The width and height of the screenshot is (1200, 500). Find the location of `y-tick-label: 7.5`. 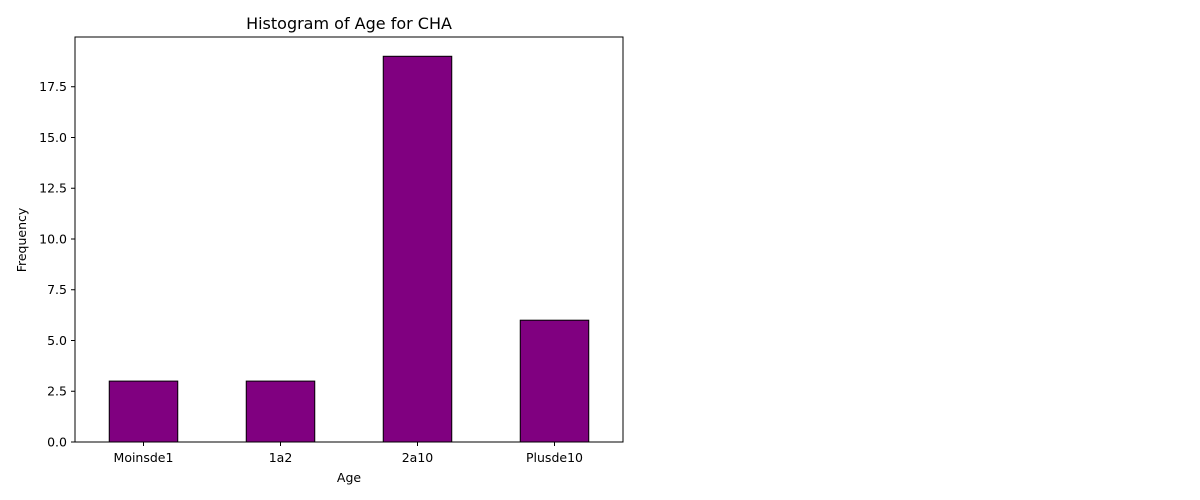

y-tick-label: 7.5 is located at coordinates (57, 289).